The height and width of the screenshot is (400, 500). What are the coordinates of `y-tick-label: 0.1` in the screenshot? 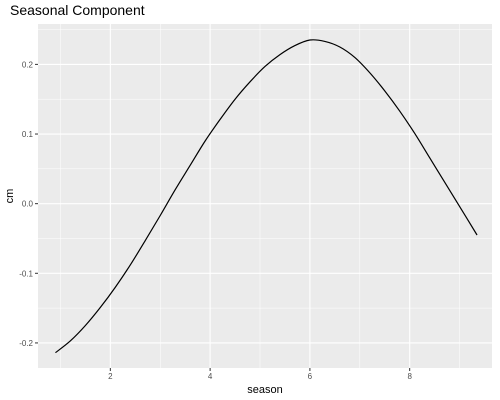 It's located at (28, 134).